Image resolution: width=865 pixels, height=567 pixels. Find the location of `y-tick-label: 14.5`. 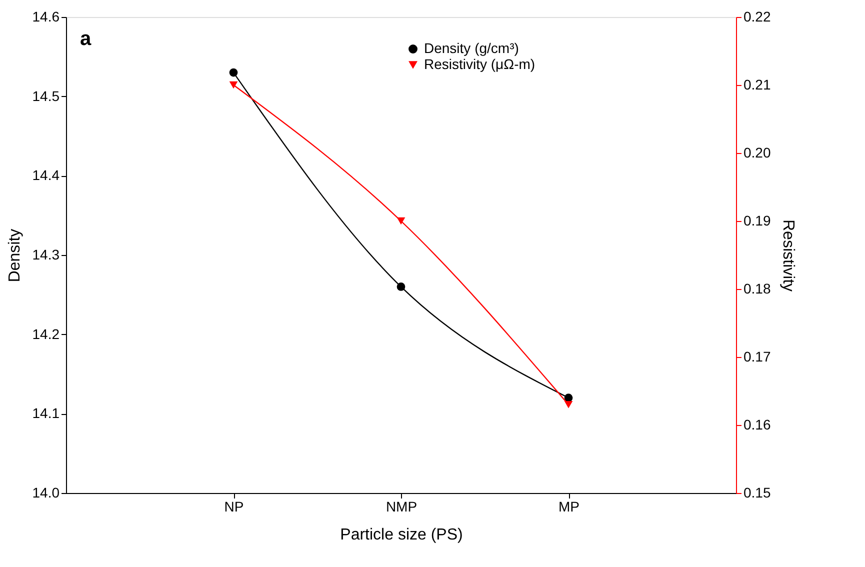

y-tick-label: 14.5 is located at coordinates (46, 96).